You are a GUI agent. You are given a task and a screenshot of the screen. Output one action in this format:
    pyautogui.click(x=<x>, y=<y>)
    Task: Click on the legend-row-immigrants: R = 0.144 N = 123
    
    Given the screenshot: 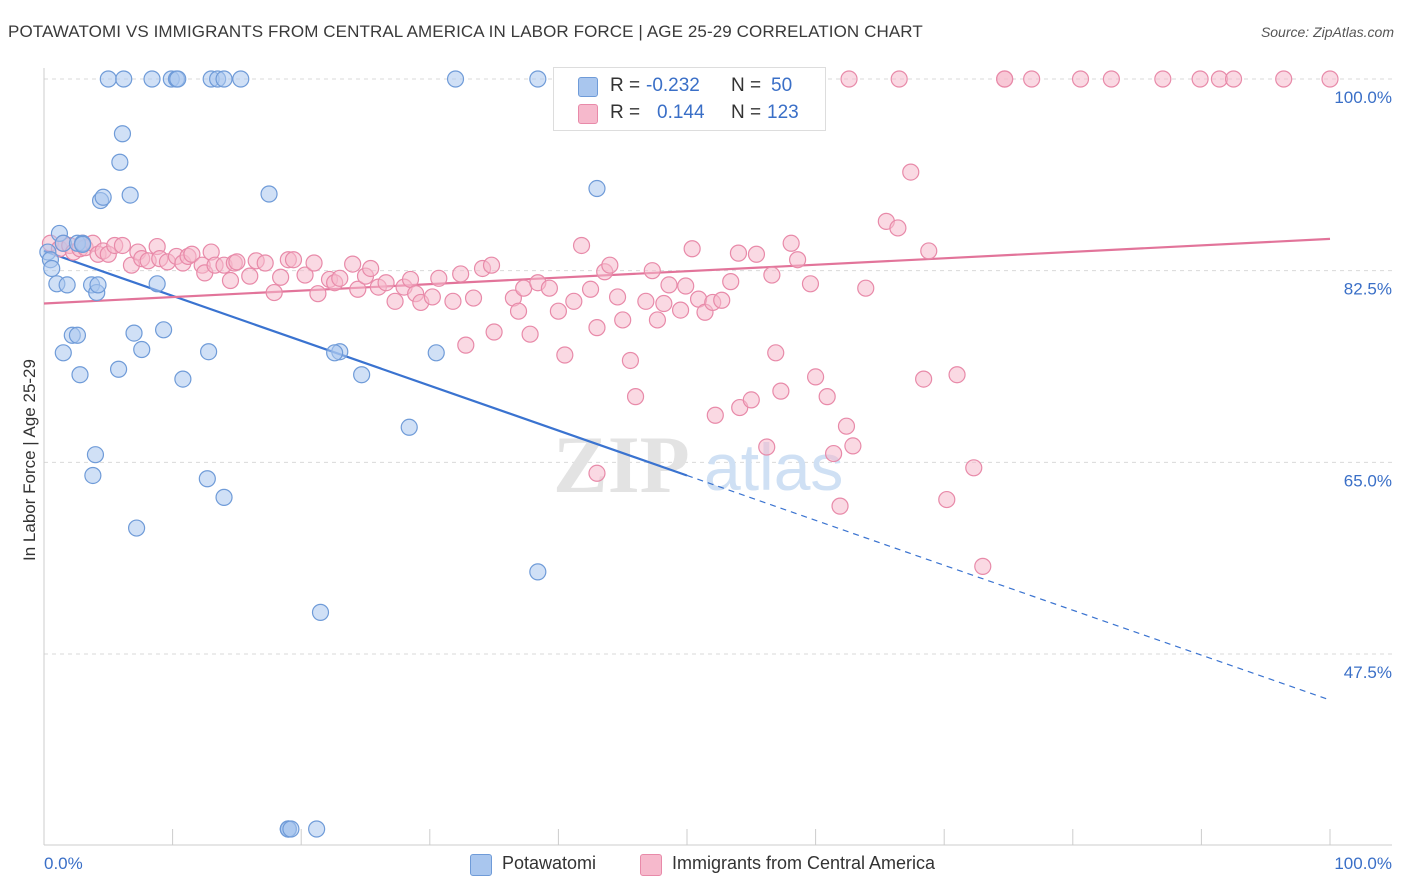 What is the action you would take?
    pyautogui.click(x=689, y=114)
    